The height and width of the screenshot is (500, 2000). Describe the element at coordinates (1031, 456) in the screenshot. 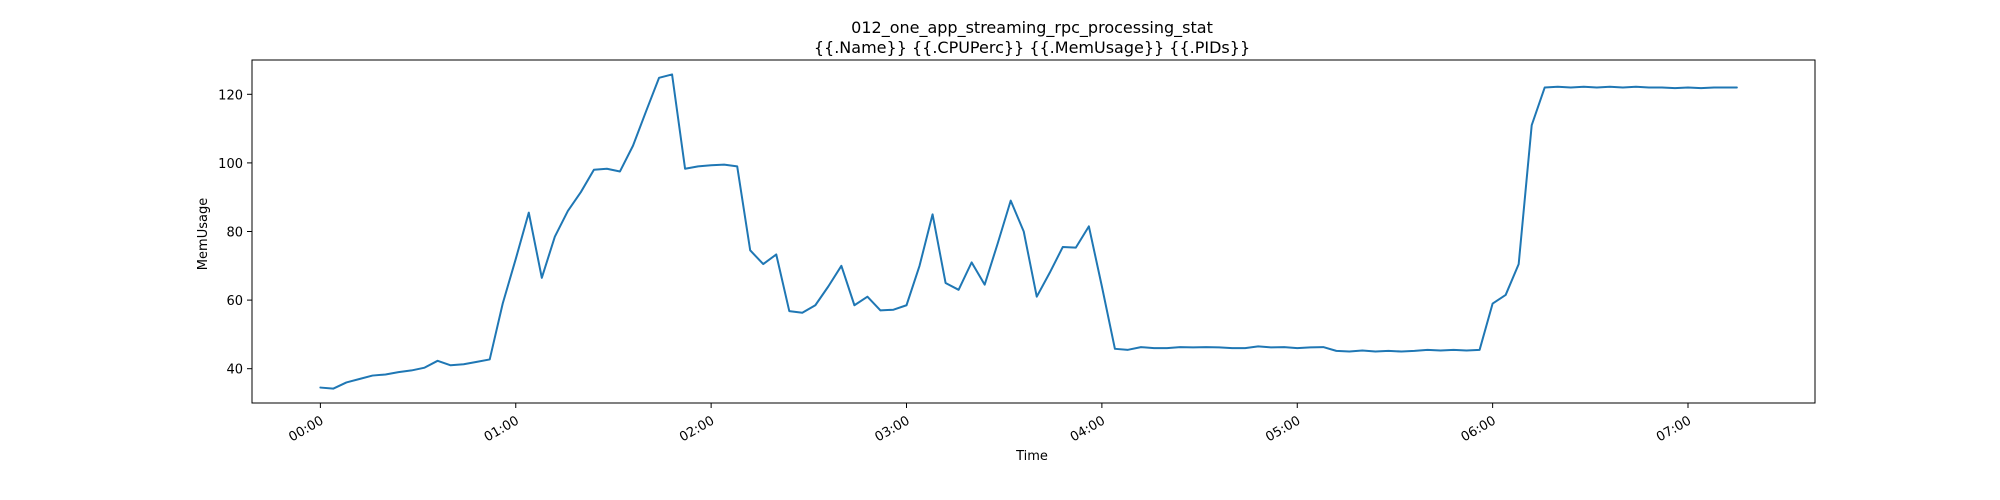

I see `x-axis-label: Time` at that location.